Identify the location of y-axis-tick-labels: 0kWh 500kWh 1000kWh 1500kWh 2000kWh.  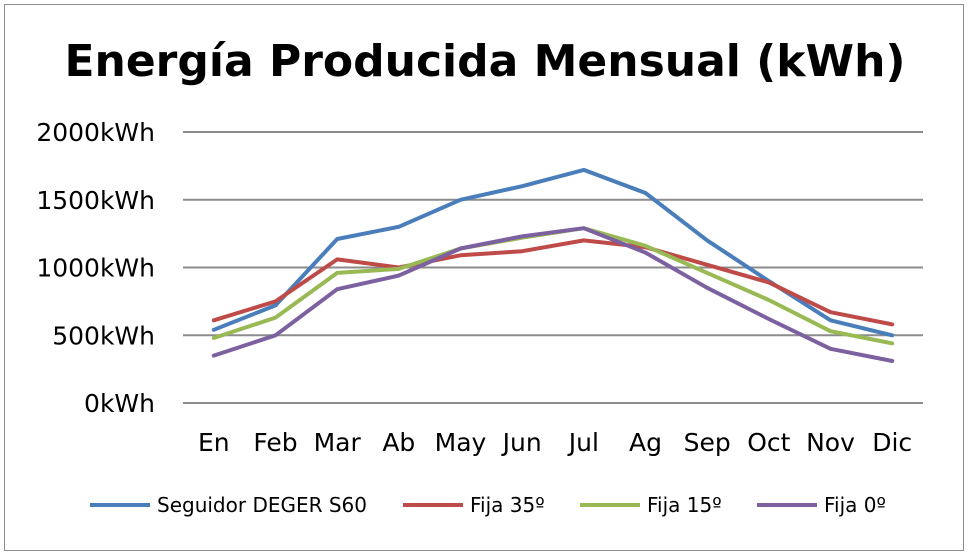
(95, 268).